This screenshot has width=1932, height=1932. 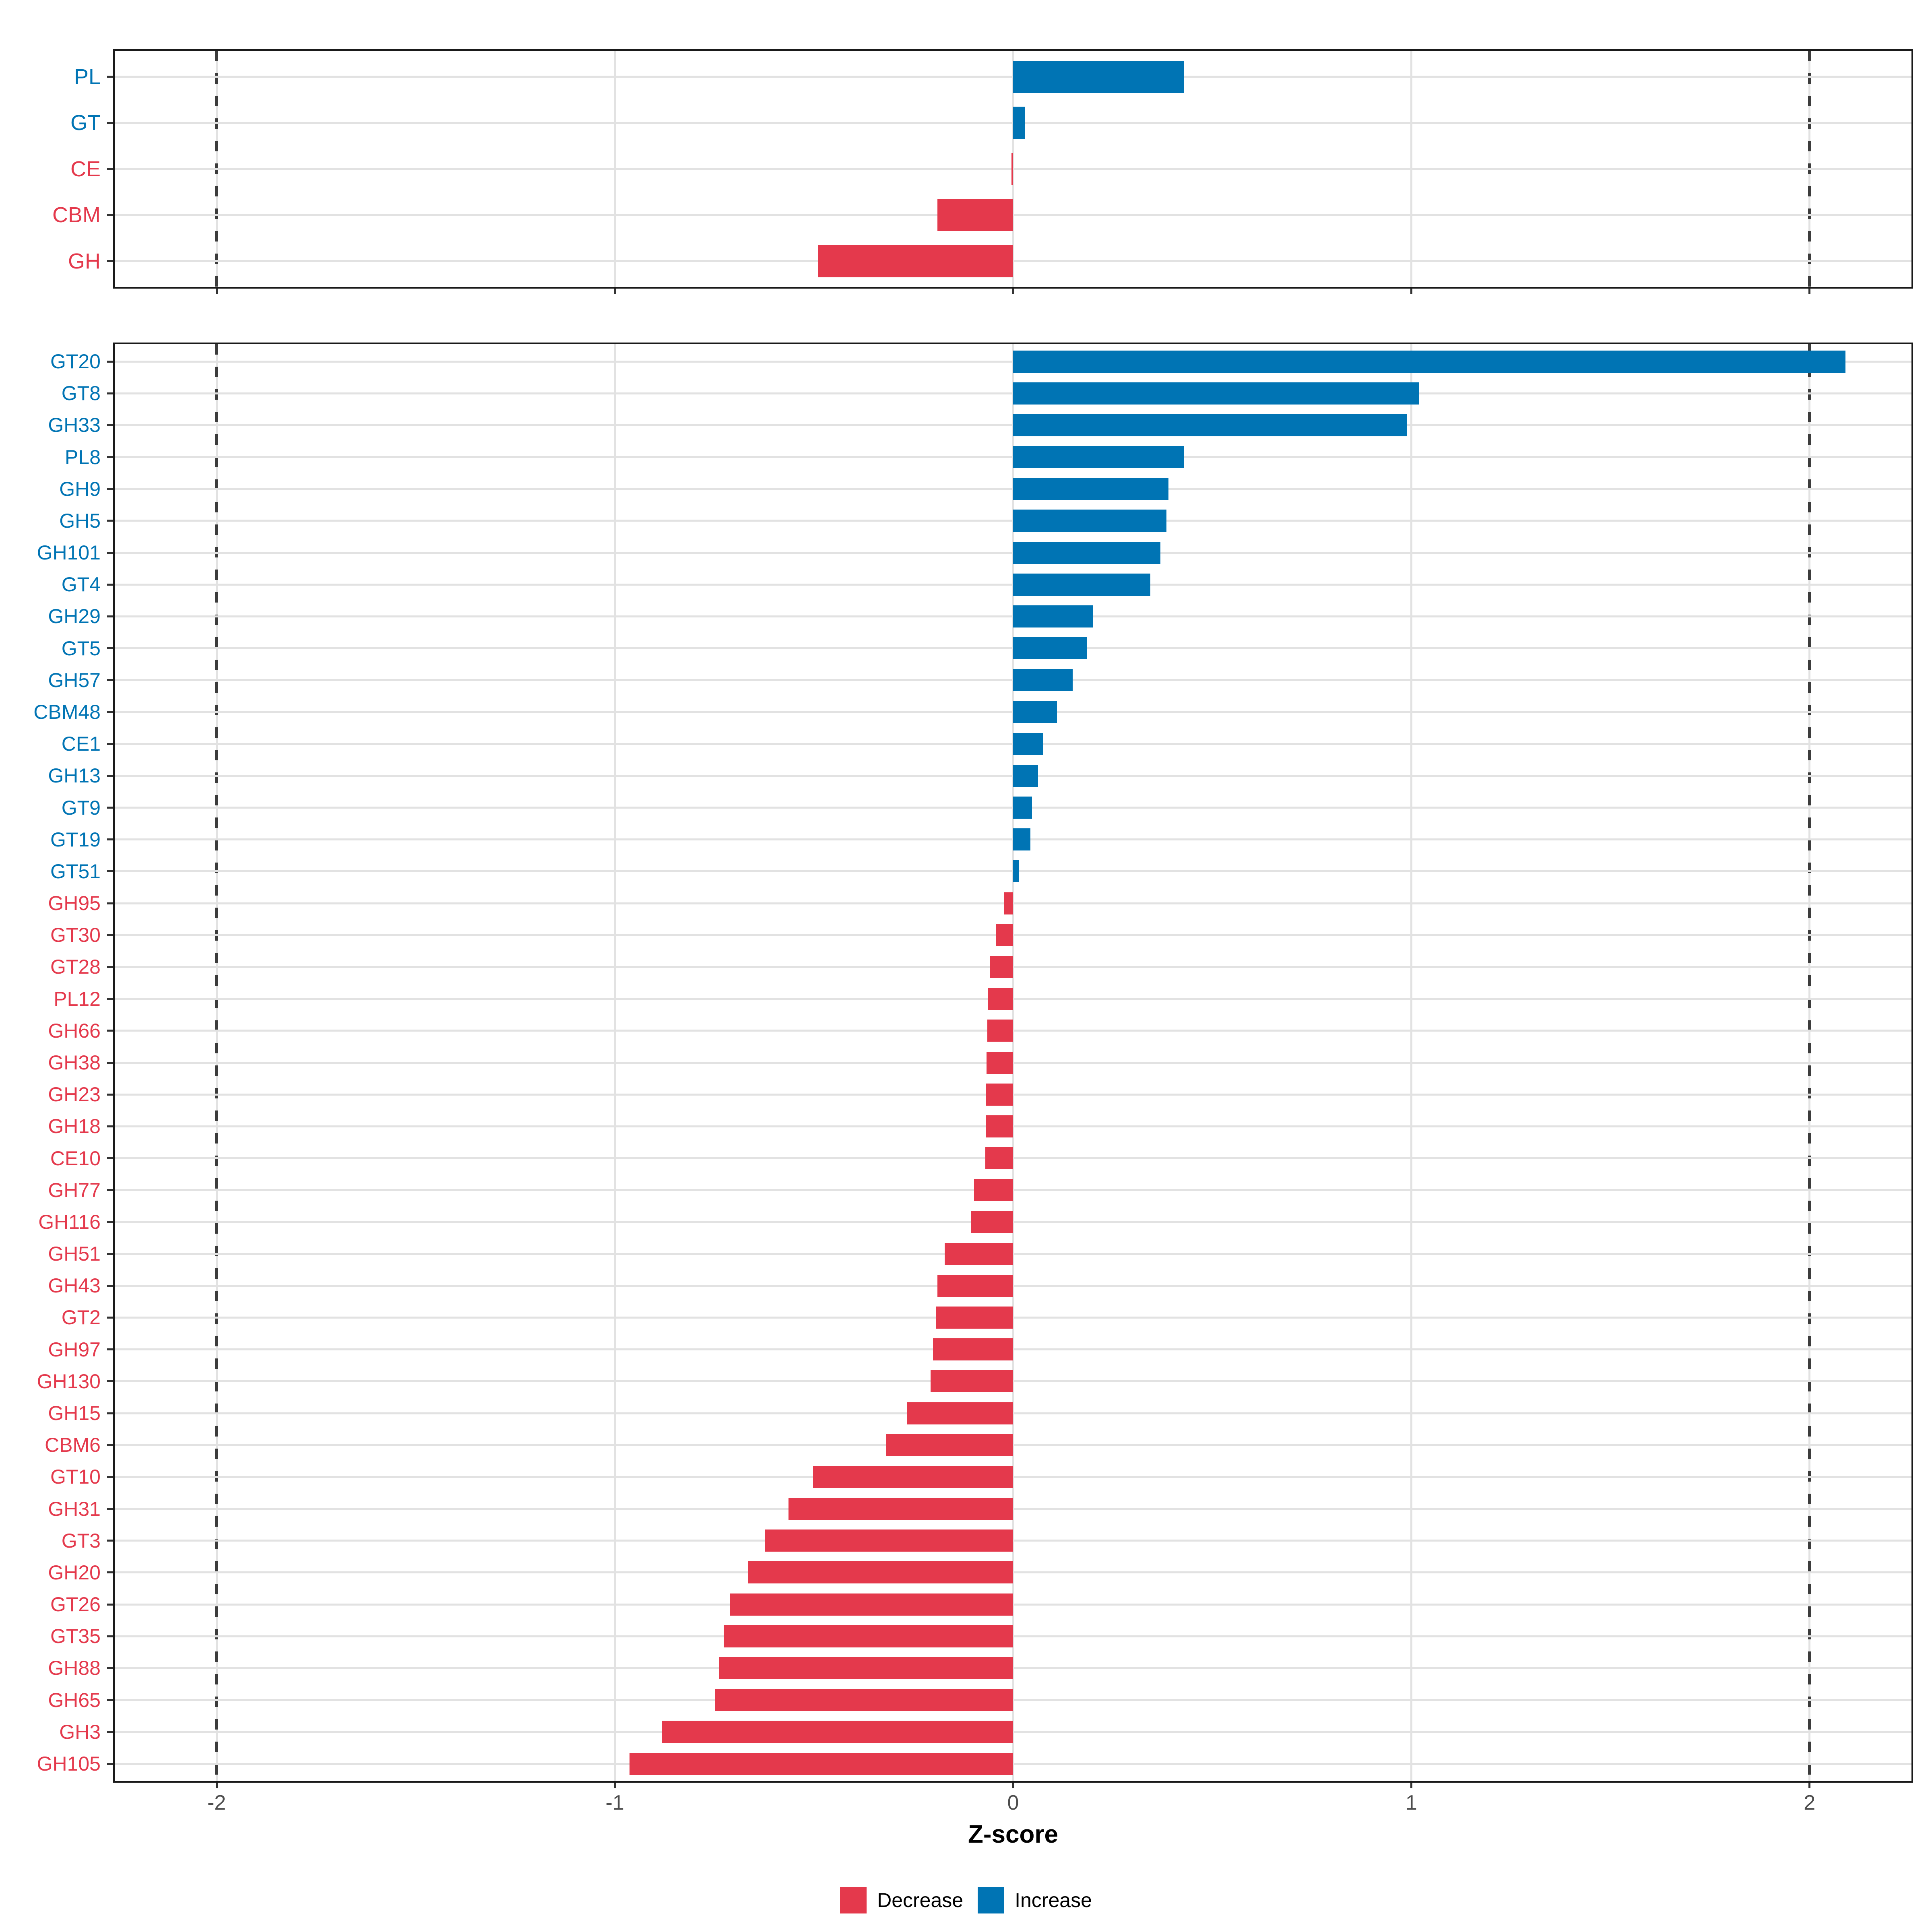 I want to click on bar-GH95, so click(x=1008, y=903).